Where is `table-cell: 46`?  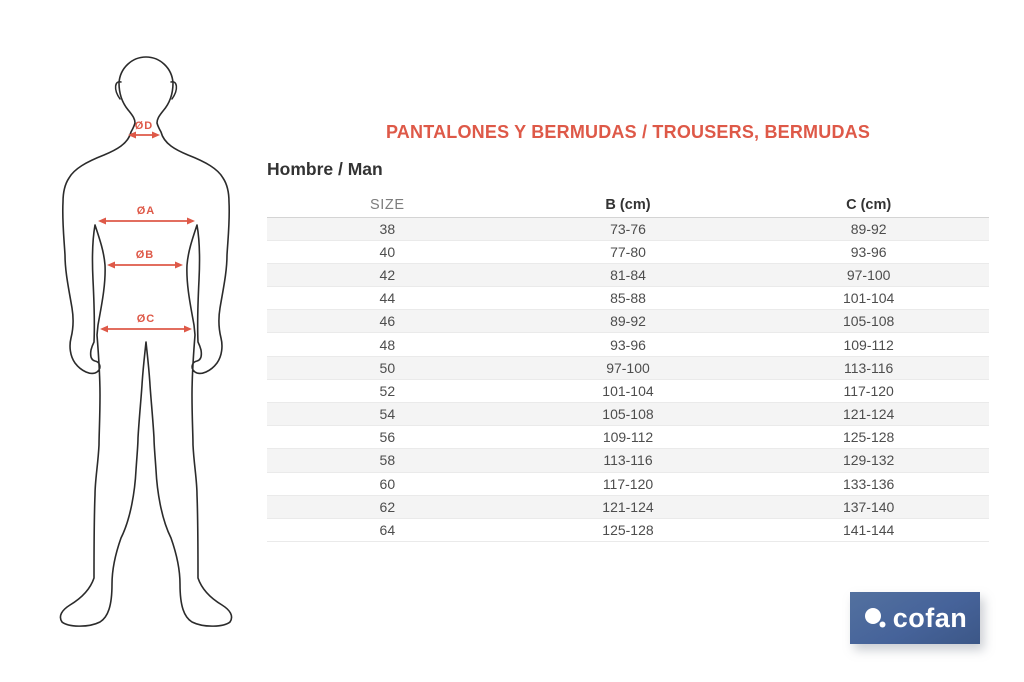 table-cell: 46 is located at coordinates (387, 321).